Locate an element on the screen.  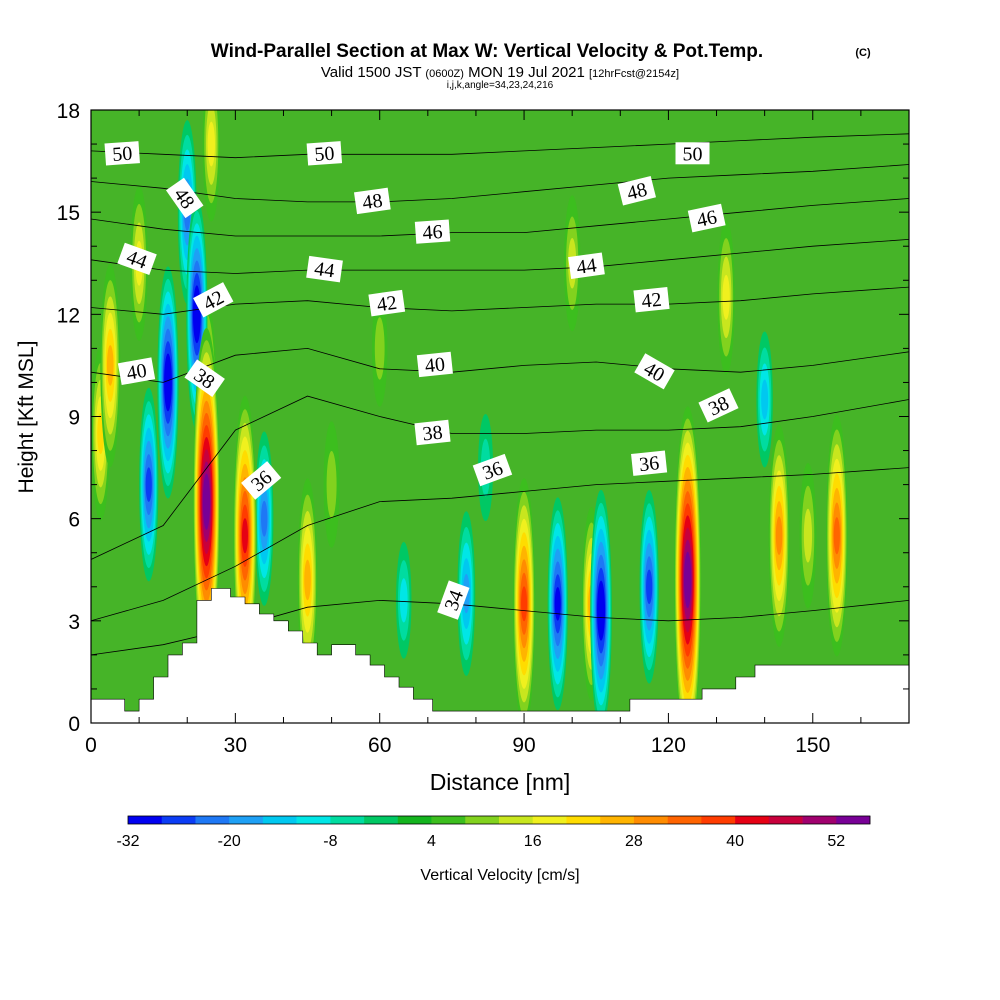
colorbar-label: Vertical Velocity [cm/s] is located at coordinates (499, 875).